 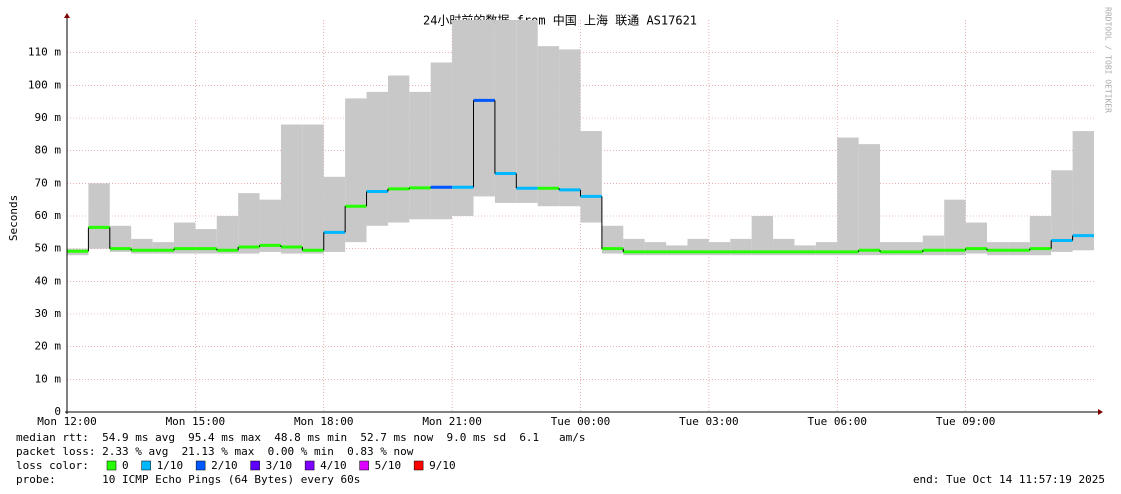 I want to click on legend-label: 0, so click(x=125, y=465).